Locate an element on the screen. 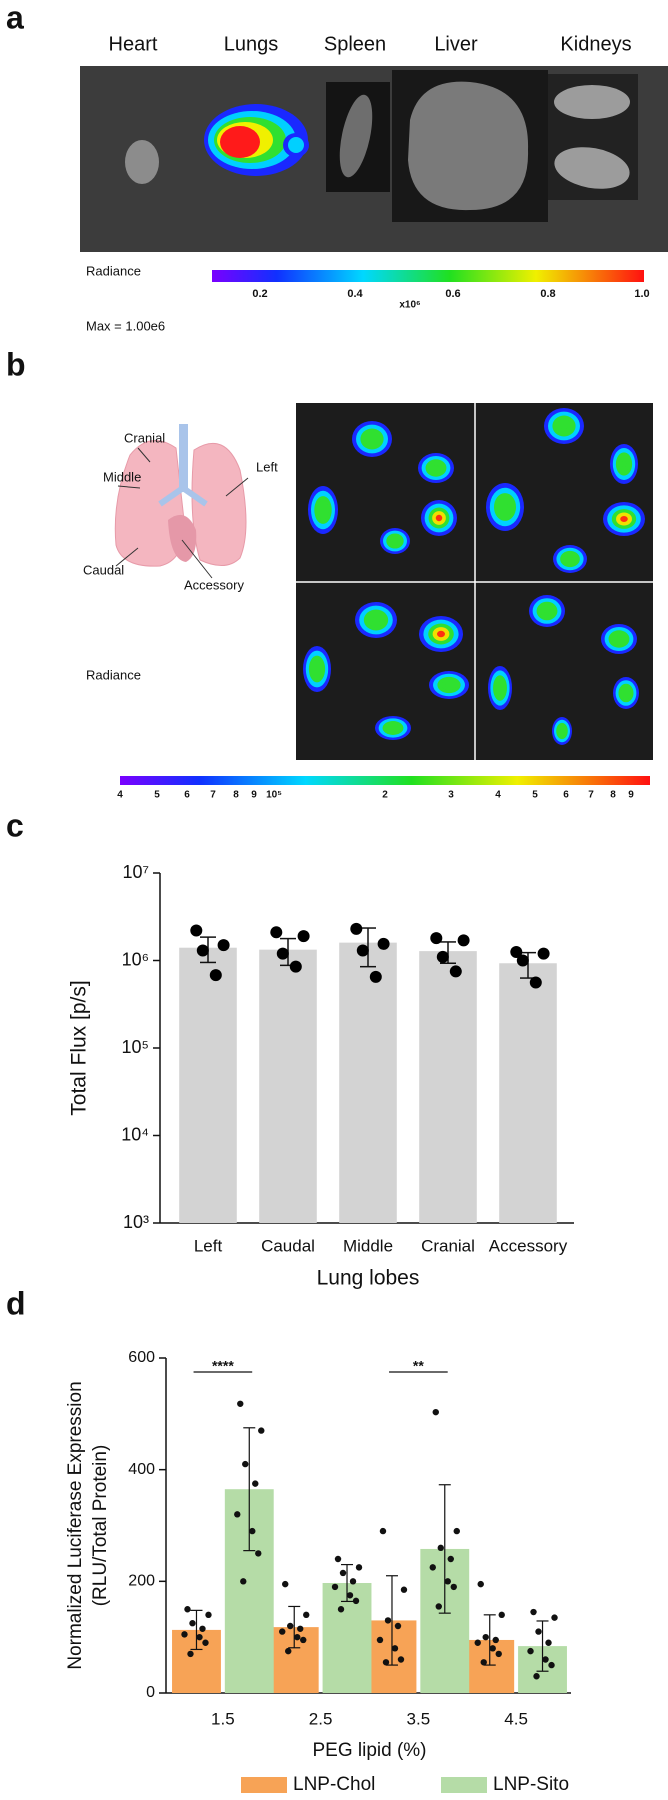 This screenshot has height=1800, width=668. y-tick-label: 400 is located at coordinates (141, 1469).